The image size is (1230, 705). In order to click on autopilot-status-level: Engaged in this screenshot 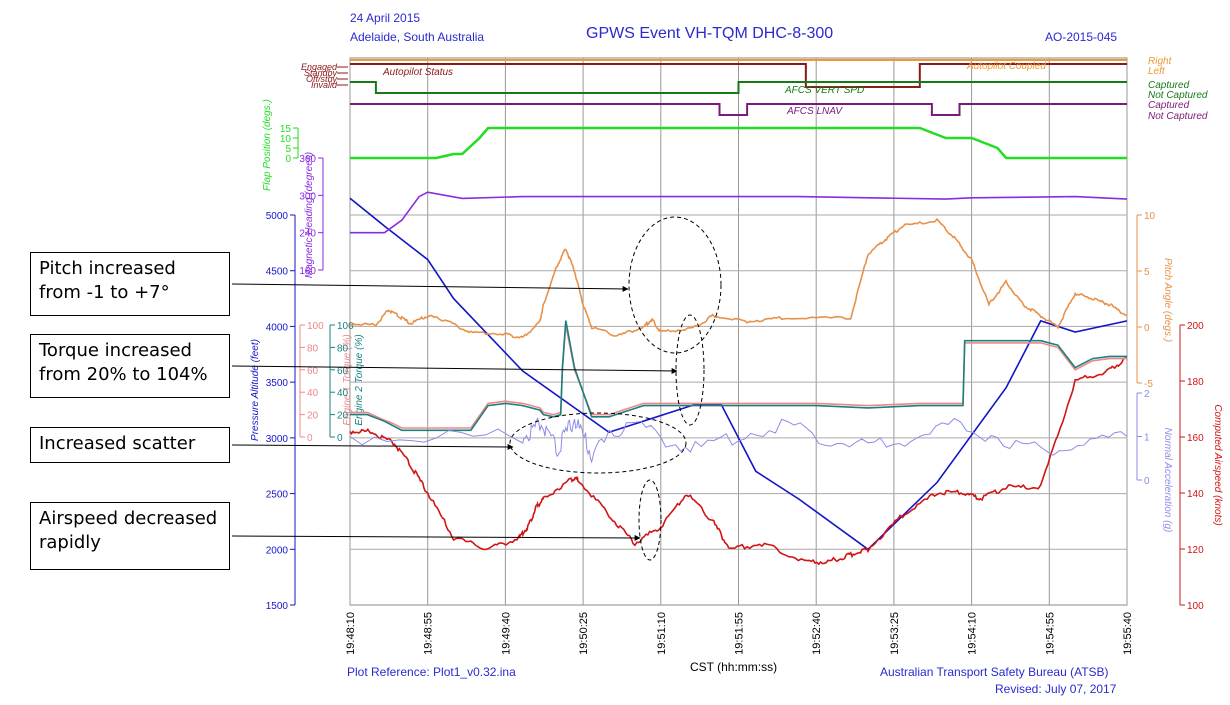, I will do `click(319, 67)`.